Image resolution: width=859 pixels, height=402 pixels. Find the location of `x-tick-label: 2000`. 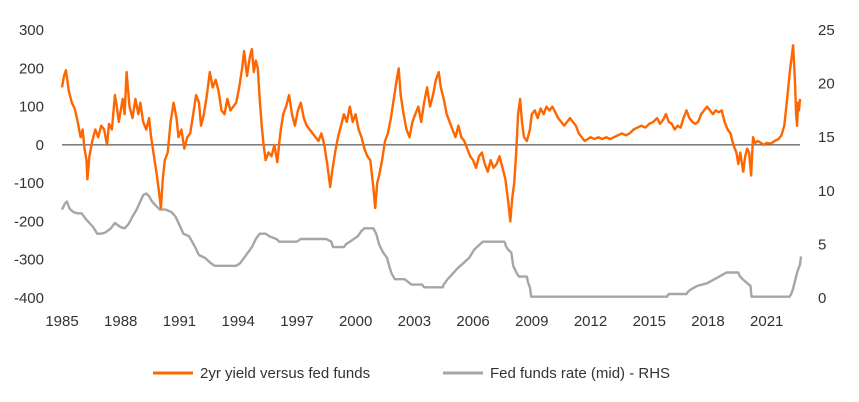

x-tick-label: 2000 is located at coordinates (355, 321).